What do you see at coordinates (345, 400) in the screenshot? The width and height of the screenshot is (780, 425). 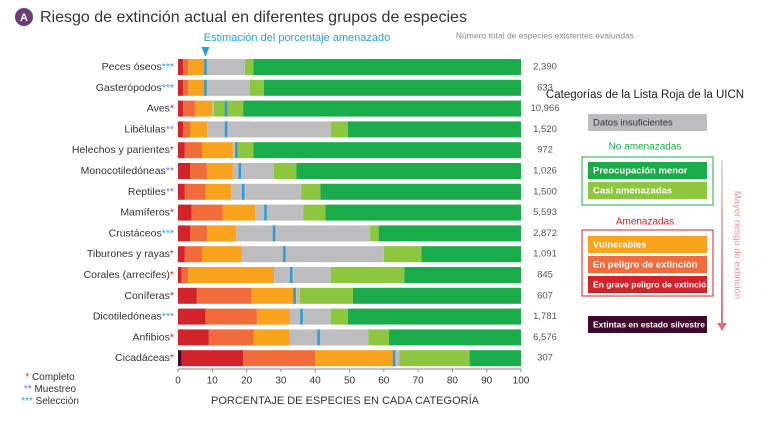 I see `x-axis-label: PORCENTAJE DE ESPECIES EN CADA CATEGORÍA` at bounding box center [345, 400].